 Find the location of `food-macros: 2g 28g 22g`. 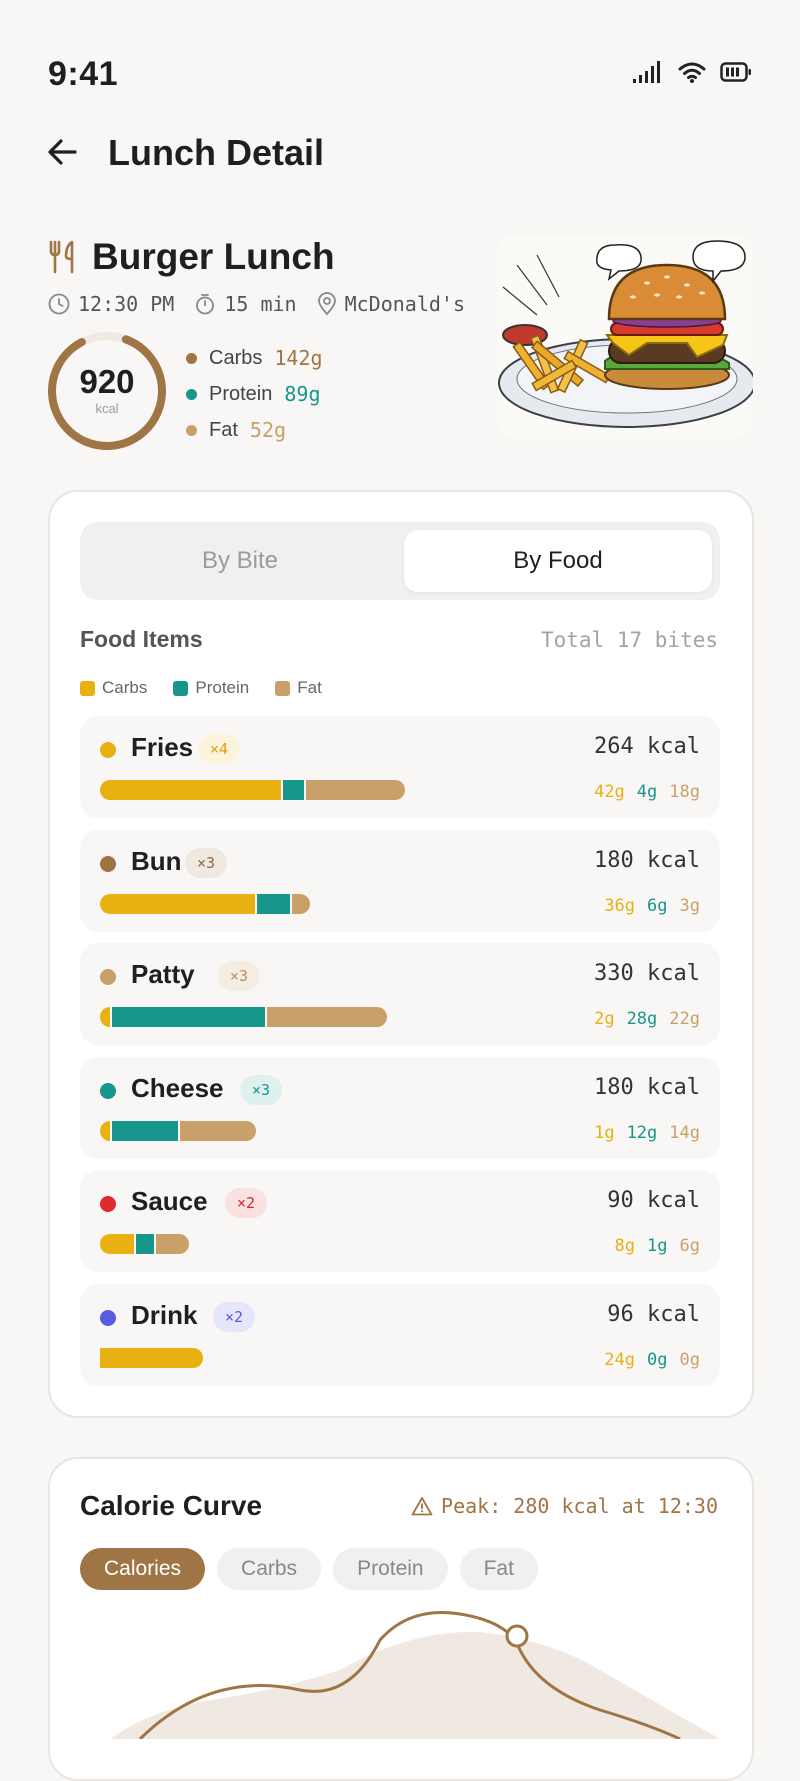

food-macros: 2g 28g 22g is located at coordinates (647, 1019).